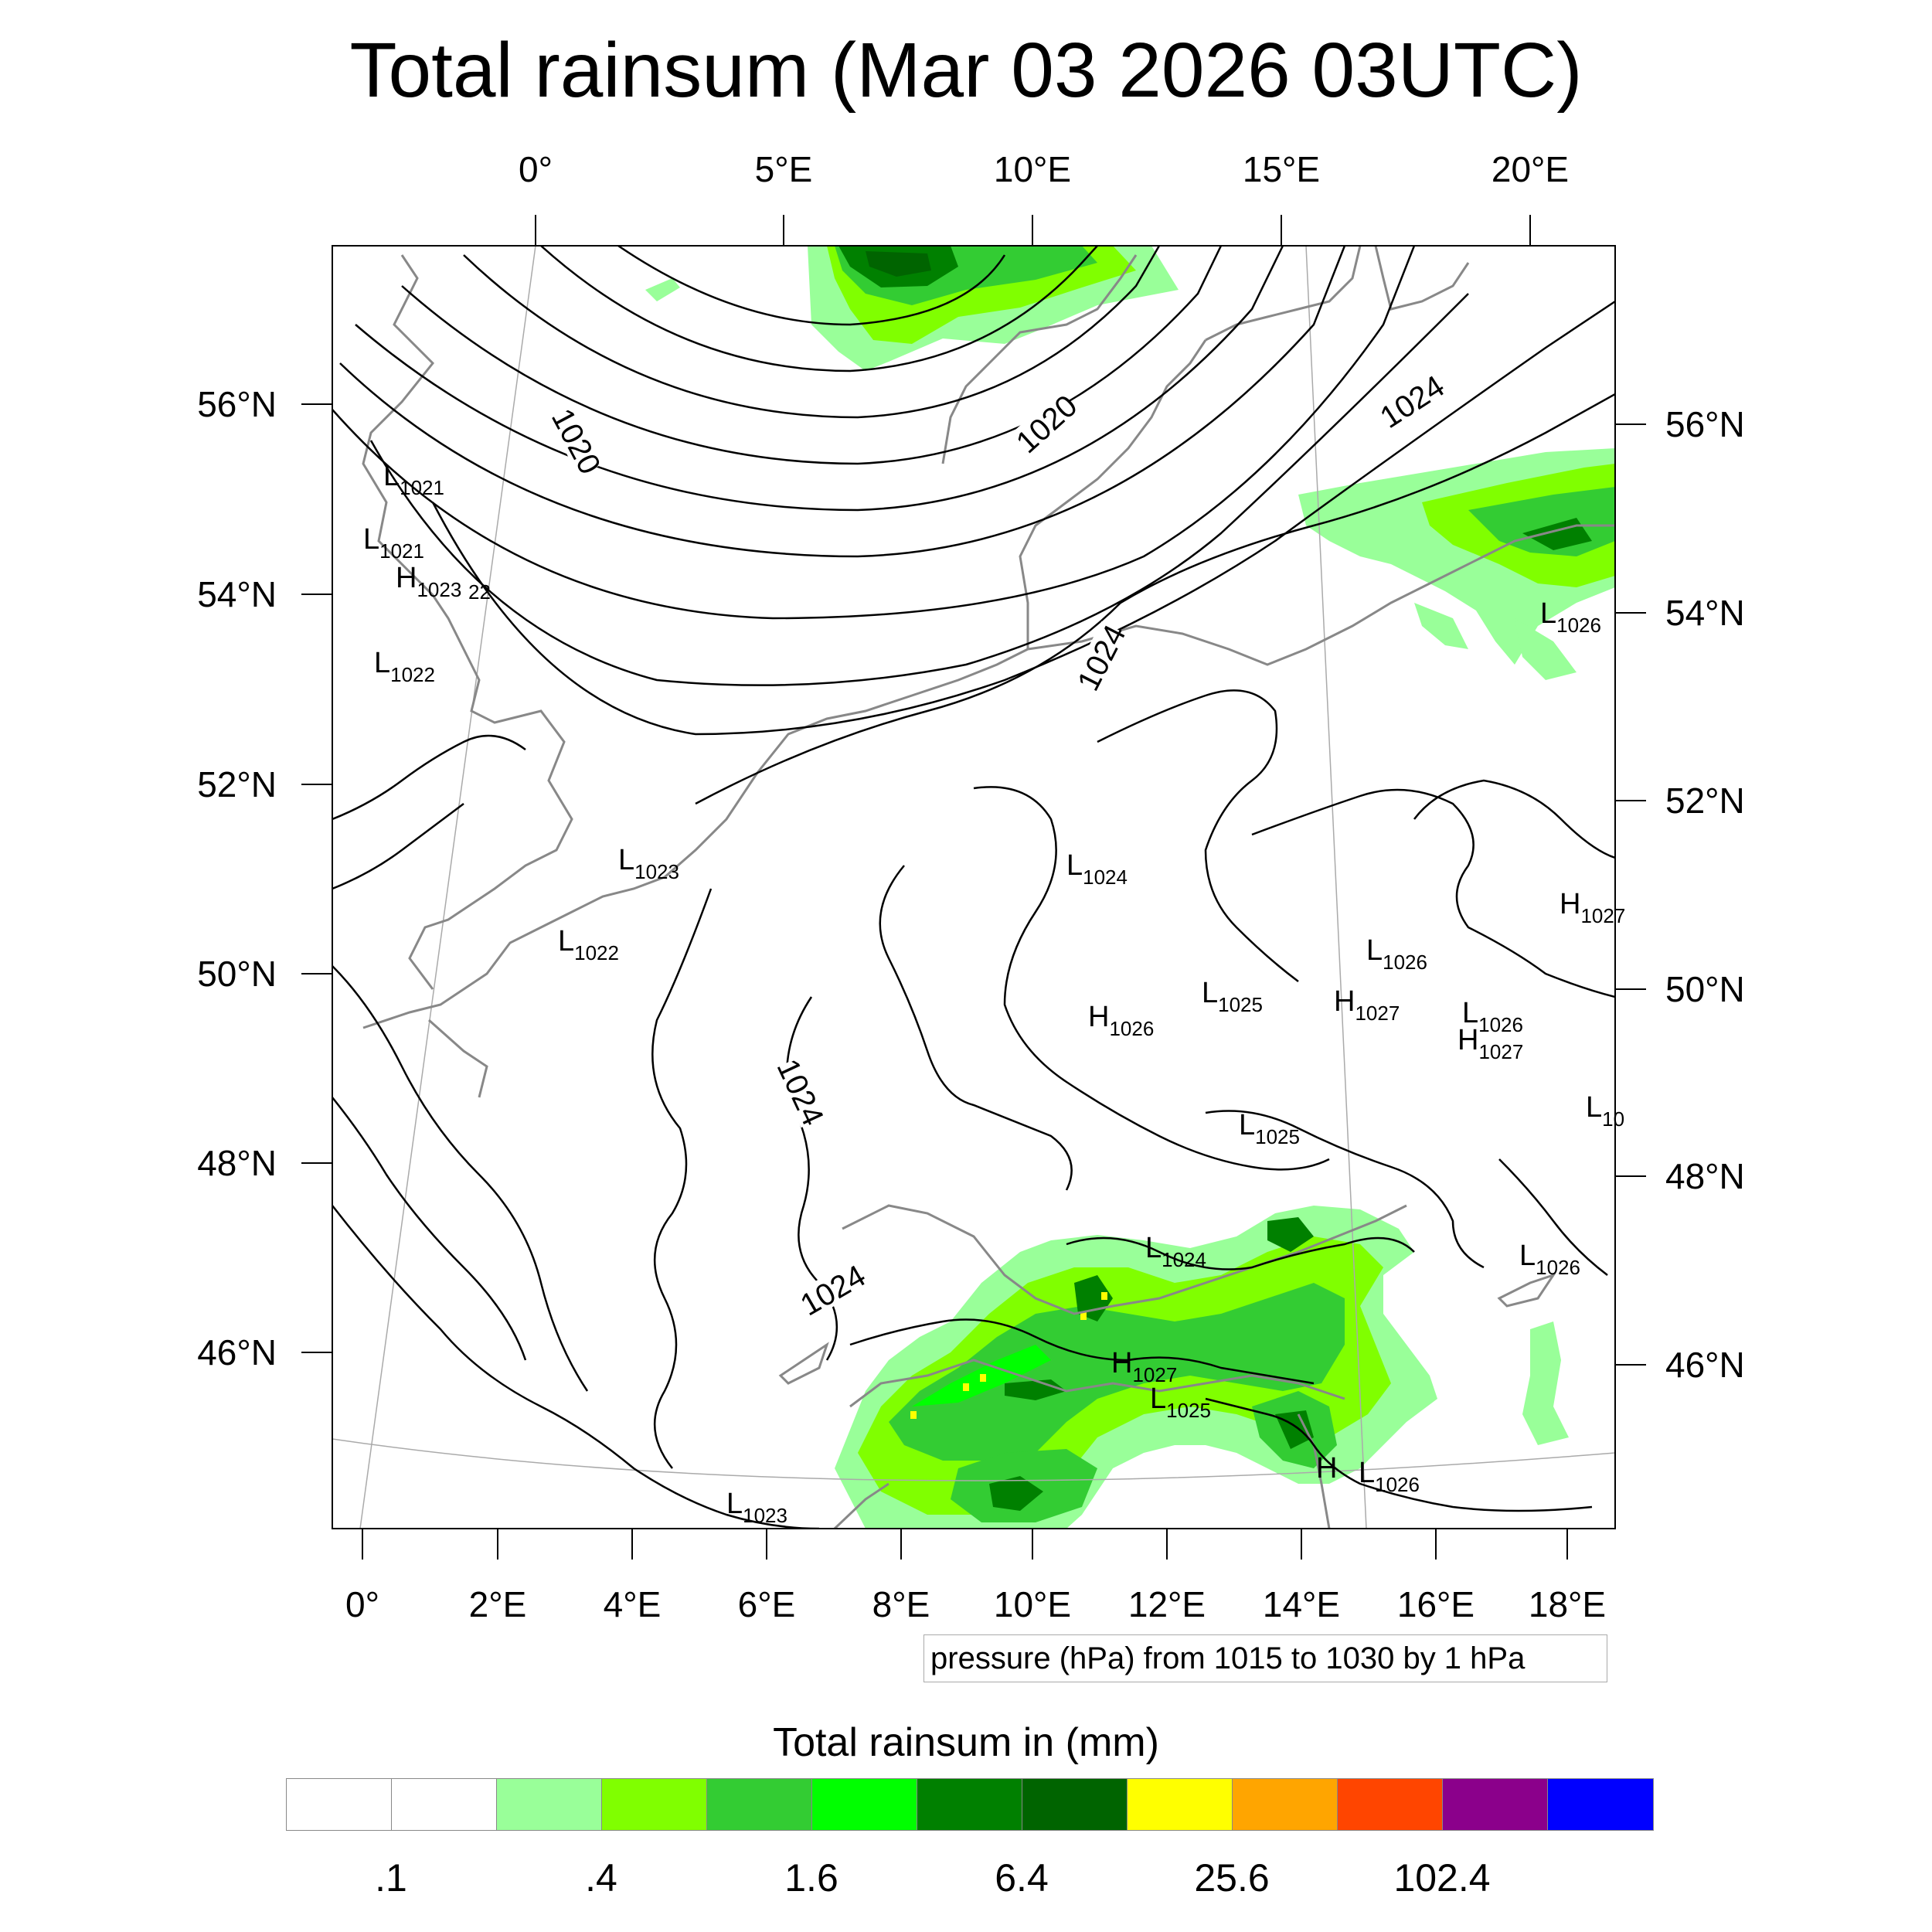  What do you see at coordinates (514, 953) in the screenshot?
I see `coast-uk-south` at bounding box center [514, 953].